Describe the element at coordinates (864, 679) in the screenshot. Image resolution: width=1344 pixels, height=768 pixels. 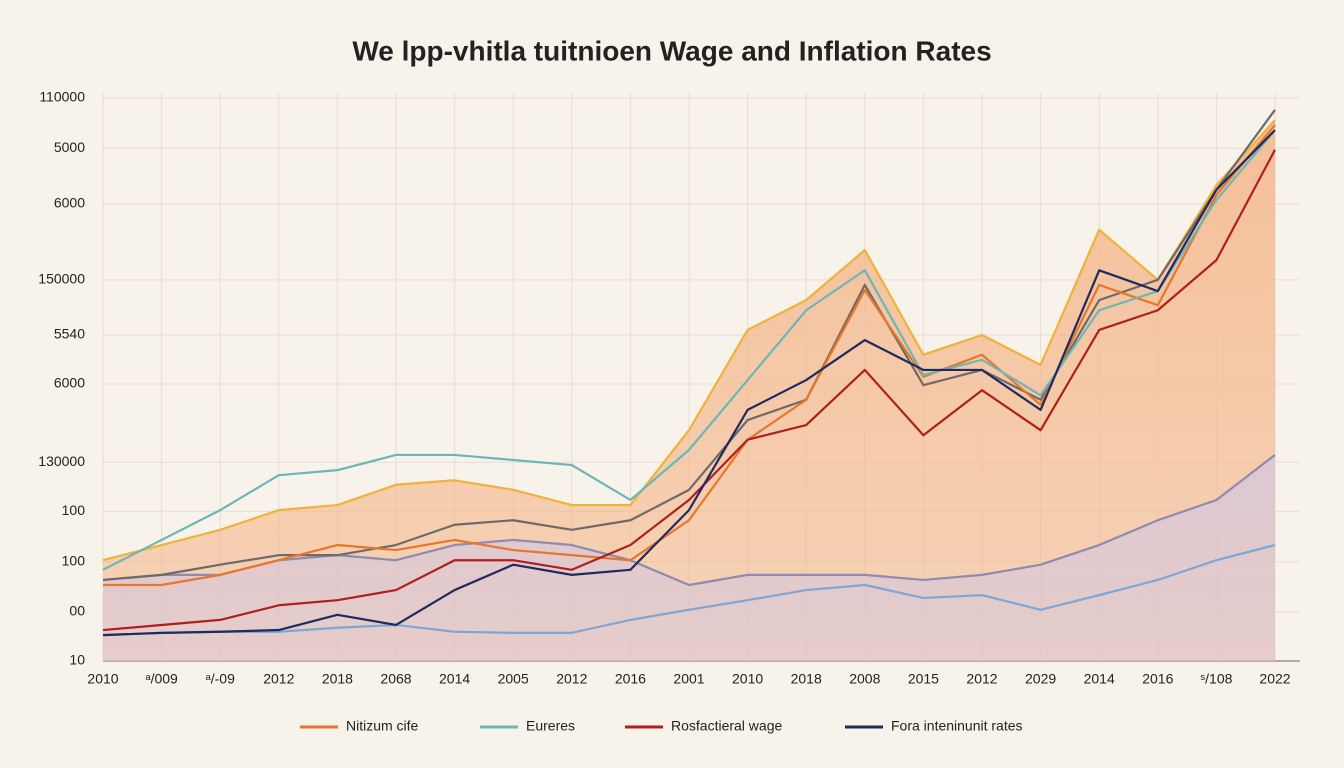
I see `x-tick-label: 2008` at that location.